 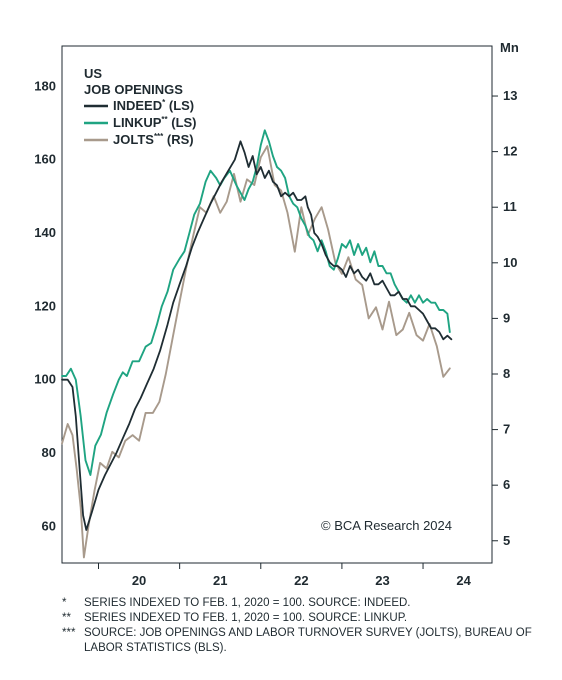 I want to click on footnote-3-mark: ***, so click(x=73, y=641).